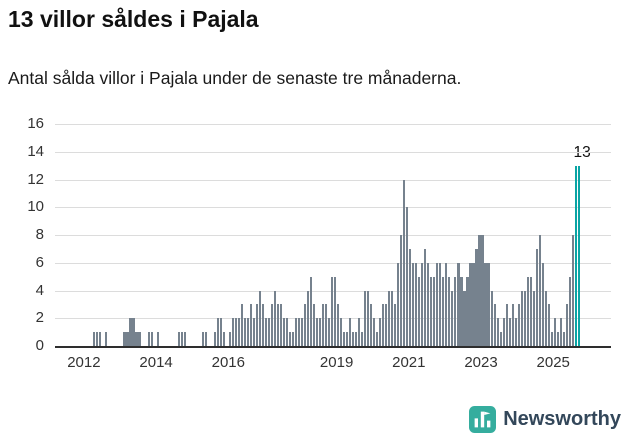  What do you see at coordinates (35, 151) in the screenshot?
I see `y-tick-label: 14` at bounding box center [35, 151].